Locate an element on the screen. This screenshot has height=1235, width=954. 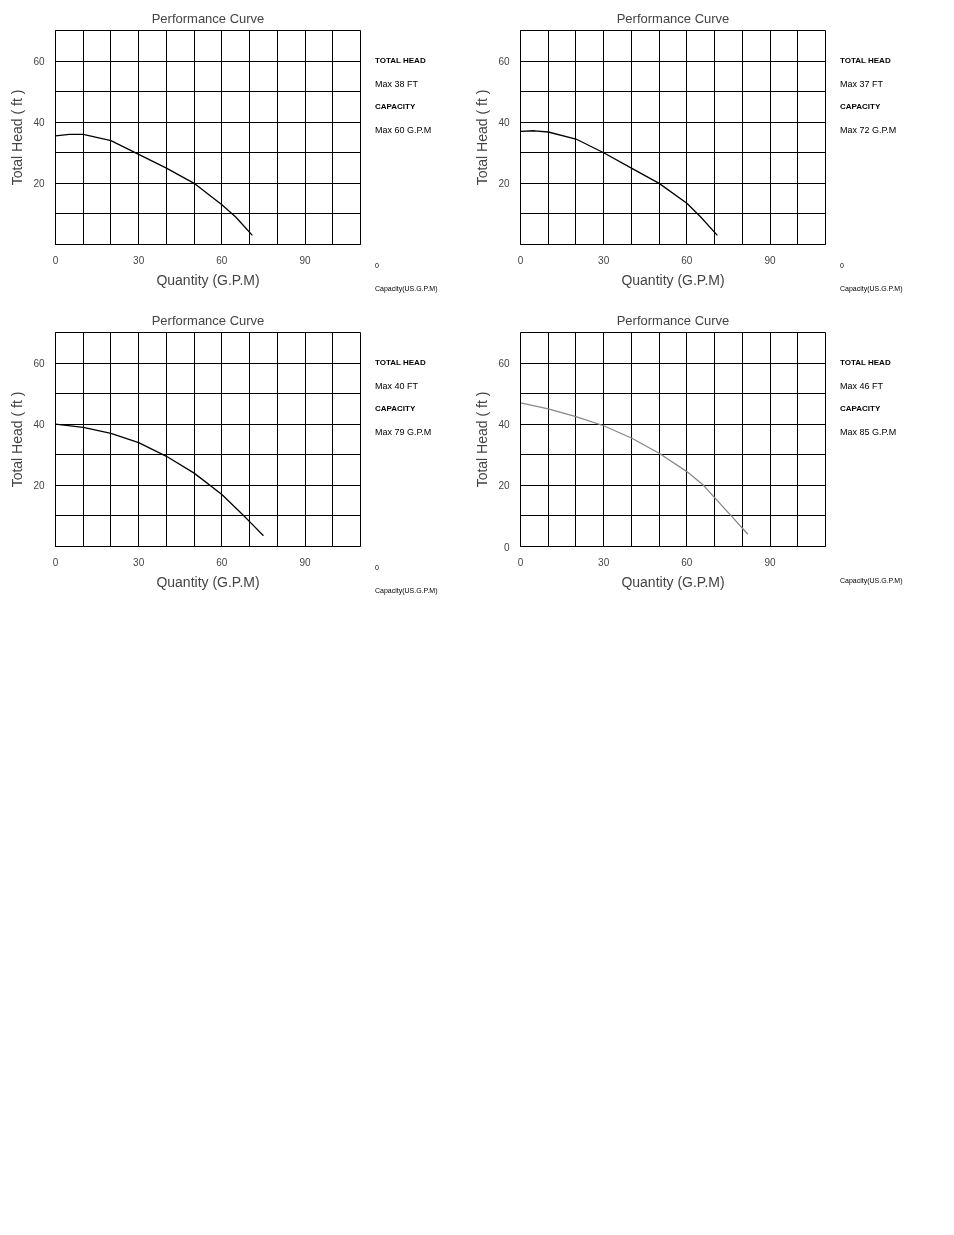
line-series is located at coordinates (634, 468).